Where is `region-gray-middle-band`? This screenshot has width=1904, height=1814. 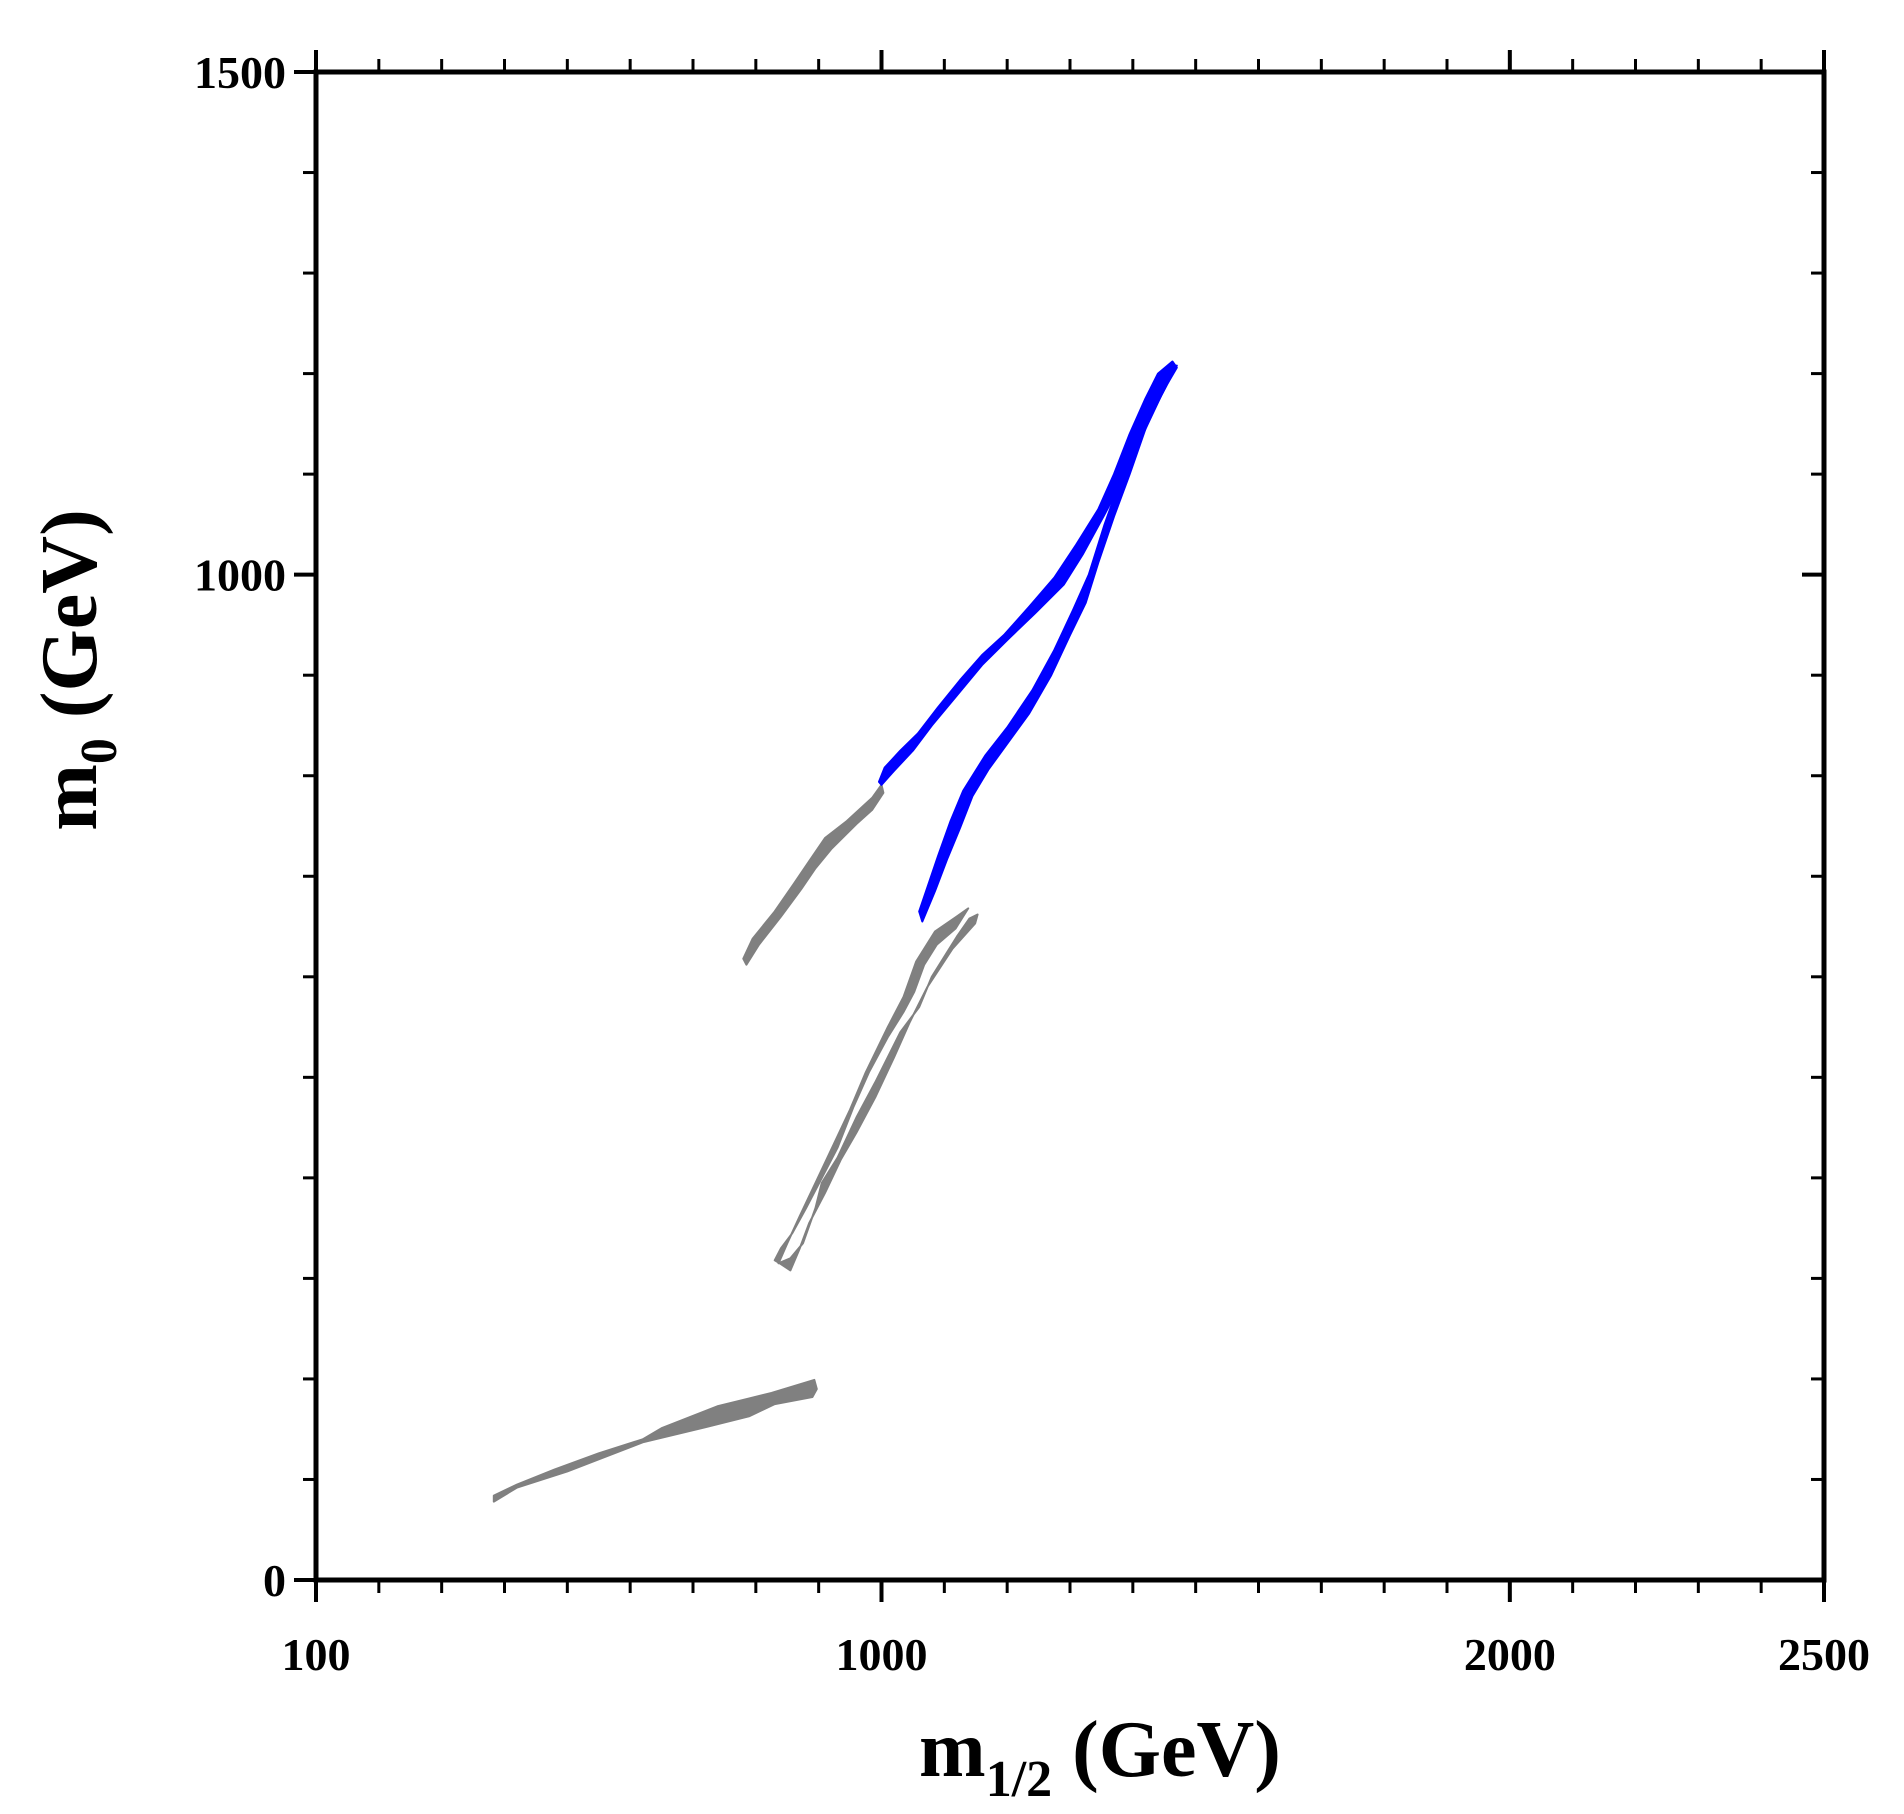
region-gray-middle-band is located at coordinates (876, 1089).